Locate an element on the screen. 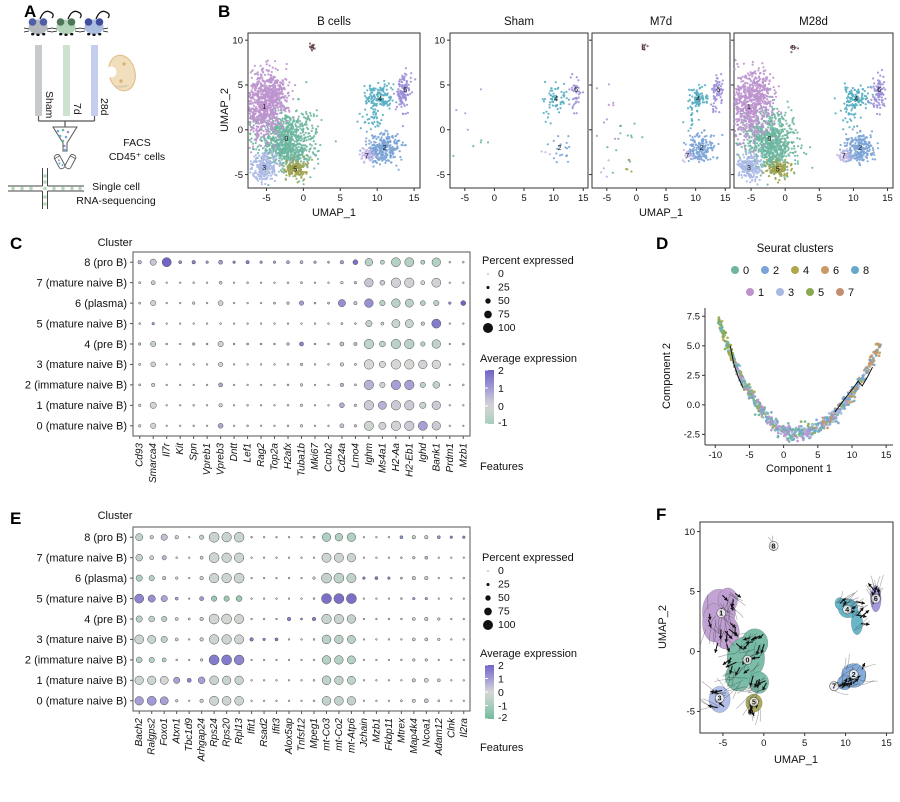 The image size is (900, 802). seq-label-line1: Single cell is located at coordinates (116, 187).